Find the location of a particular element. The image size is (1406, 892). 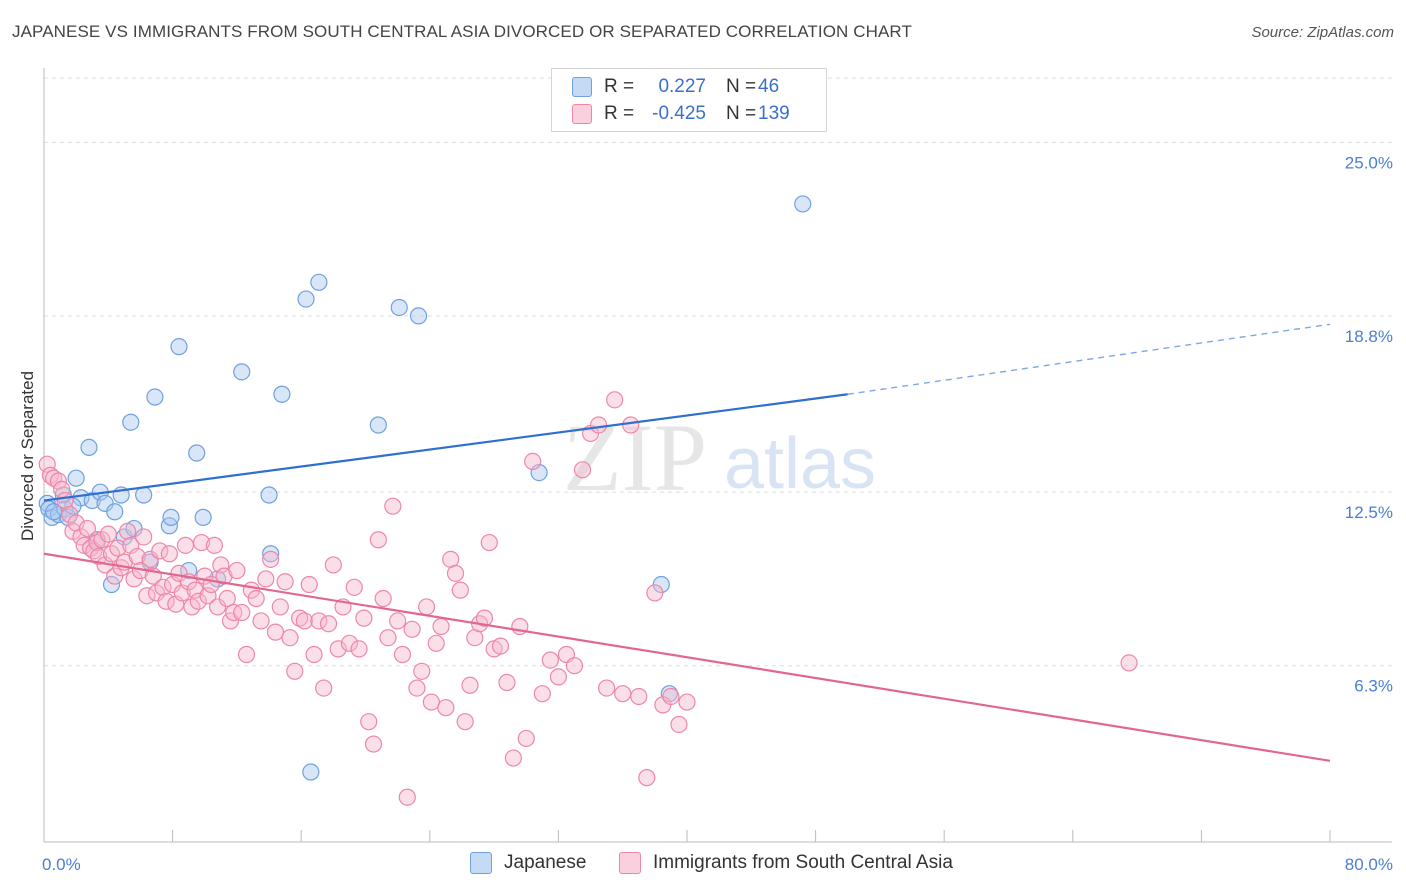

y-tick-label: 6.3% is located at coordinates (1373, 686).